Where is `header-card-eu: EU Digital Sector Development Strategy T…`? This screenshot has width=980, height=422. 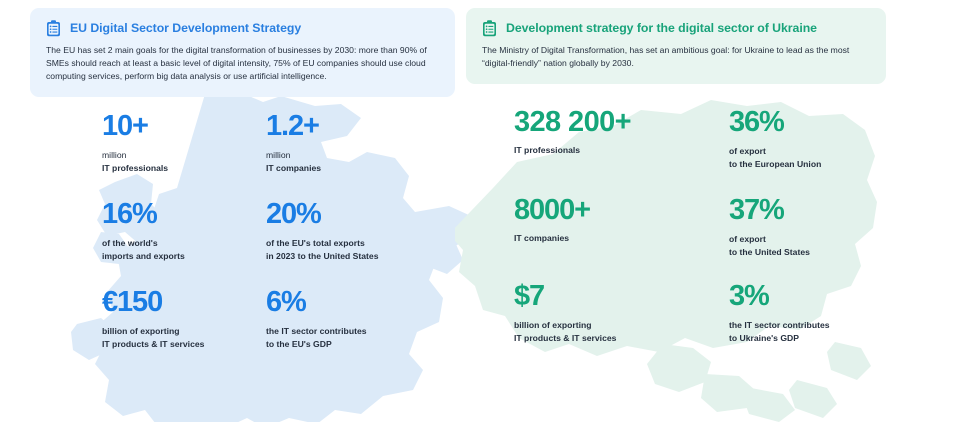 header-card-eu: EU Digital Sector Development Strategy T… is located at coordinates (242, 53).